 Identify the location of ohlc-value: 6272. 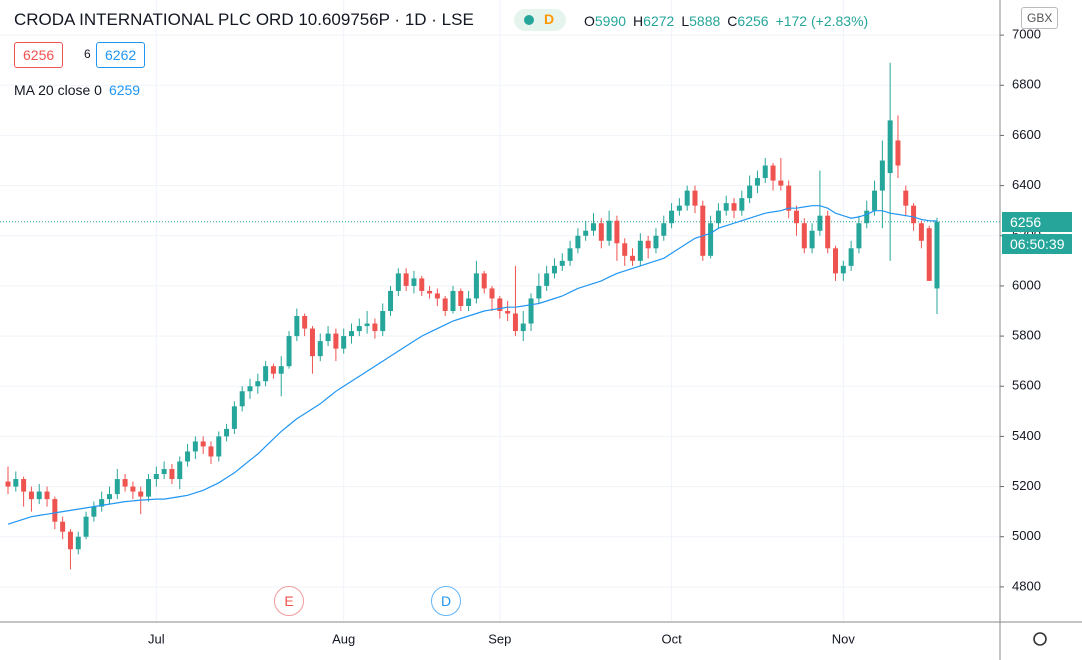
(659, 21).